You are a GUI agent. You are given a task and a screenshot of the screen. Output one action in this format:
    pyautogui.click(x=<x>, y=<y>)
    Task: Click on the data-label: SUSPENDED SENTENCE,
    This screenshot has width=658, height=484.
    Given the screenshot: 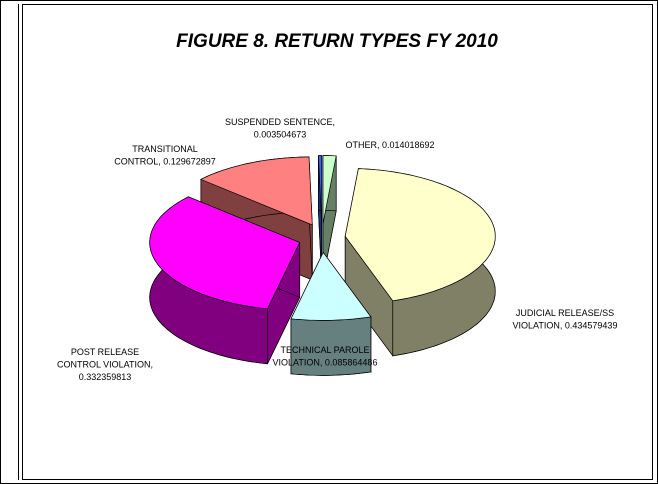 What is the action you would take?
    pyautogui.click(x=280, y=122)
    